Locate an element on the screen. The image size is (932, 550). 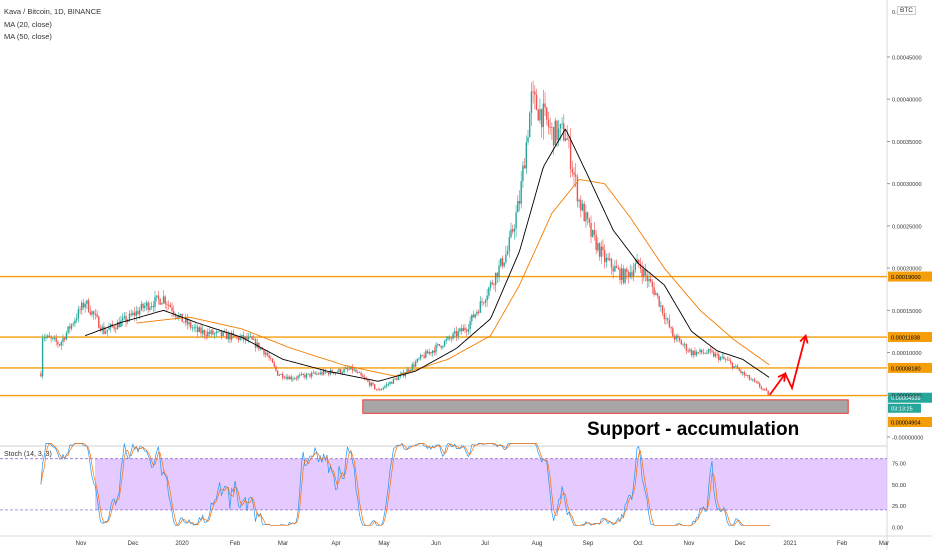
currency-badge: BTC is located at coordinates (906, 10).